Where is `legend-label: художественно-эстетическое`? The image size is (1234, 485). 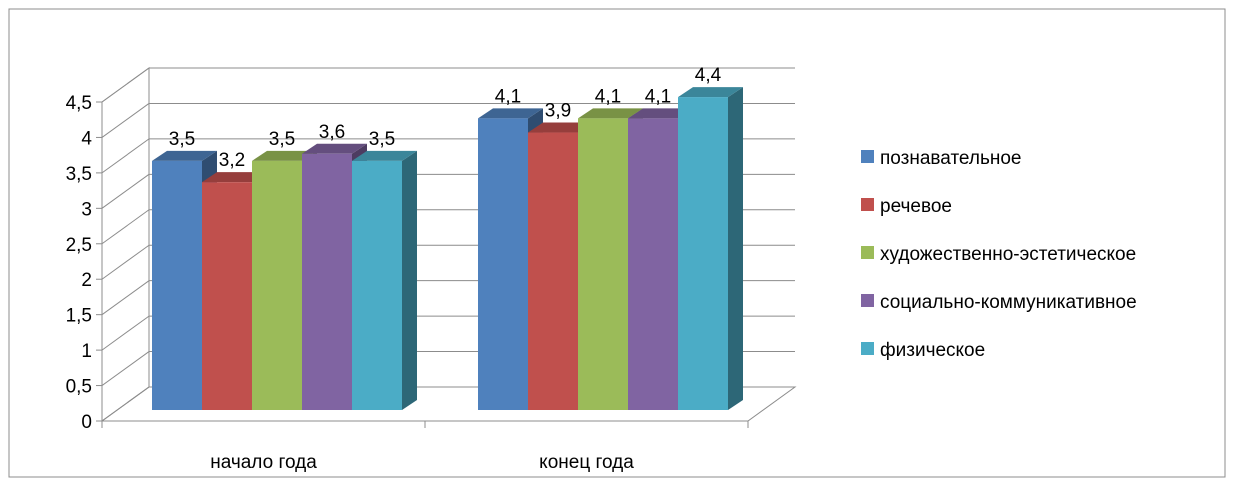 legend-label: художественно-эстетическое is located at coordinates (1008, 254).